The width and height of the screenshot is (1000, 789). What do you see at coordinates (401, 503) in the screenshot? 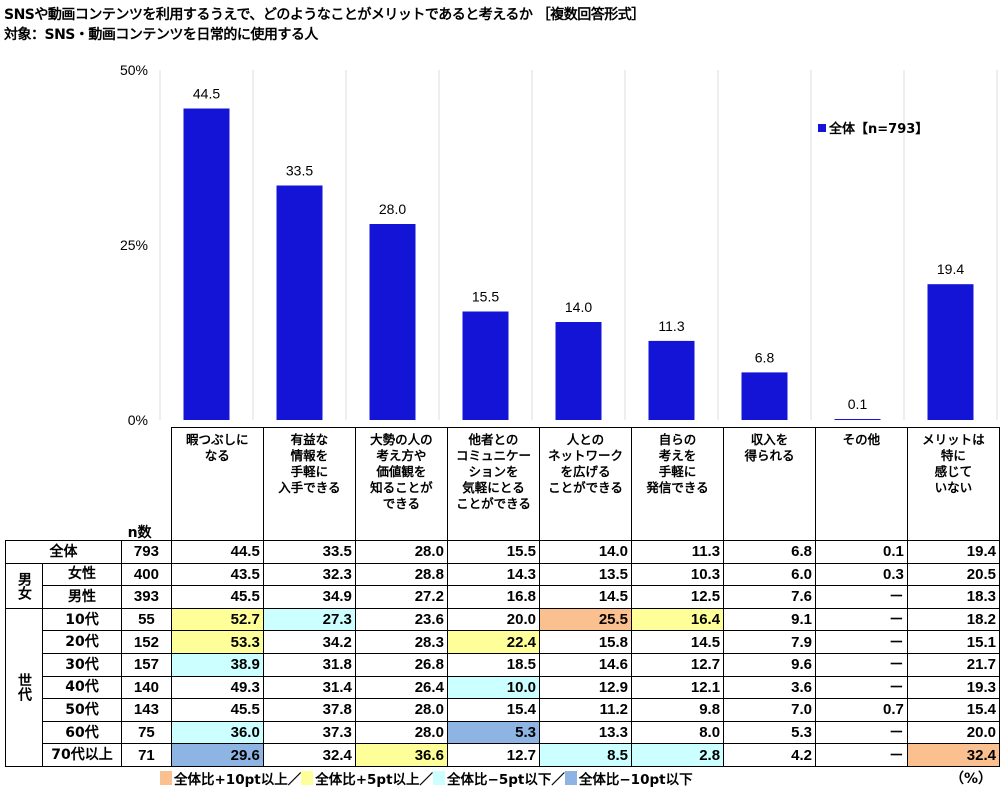
I see `column-header-line: できる` at bounding box center [401, 503].